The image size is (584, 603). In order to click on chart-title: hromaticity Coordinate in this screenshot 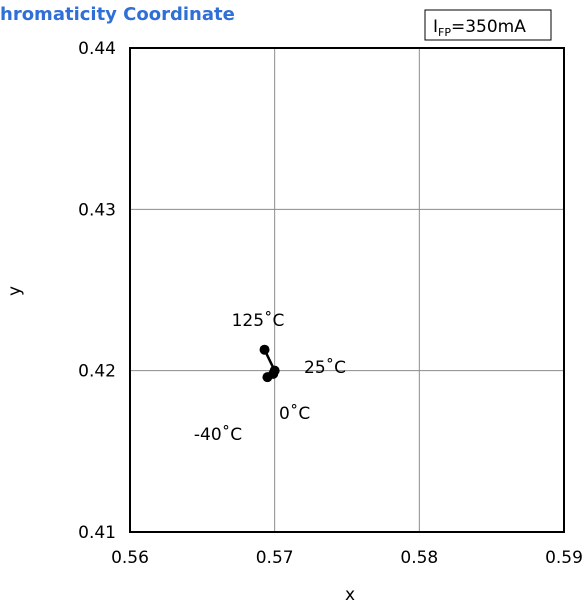, I will do `click(117, 14)`.